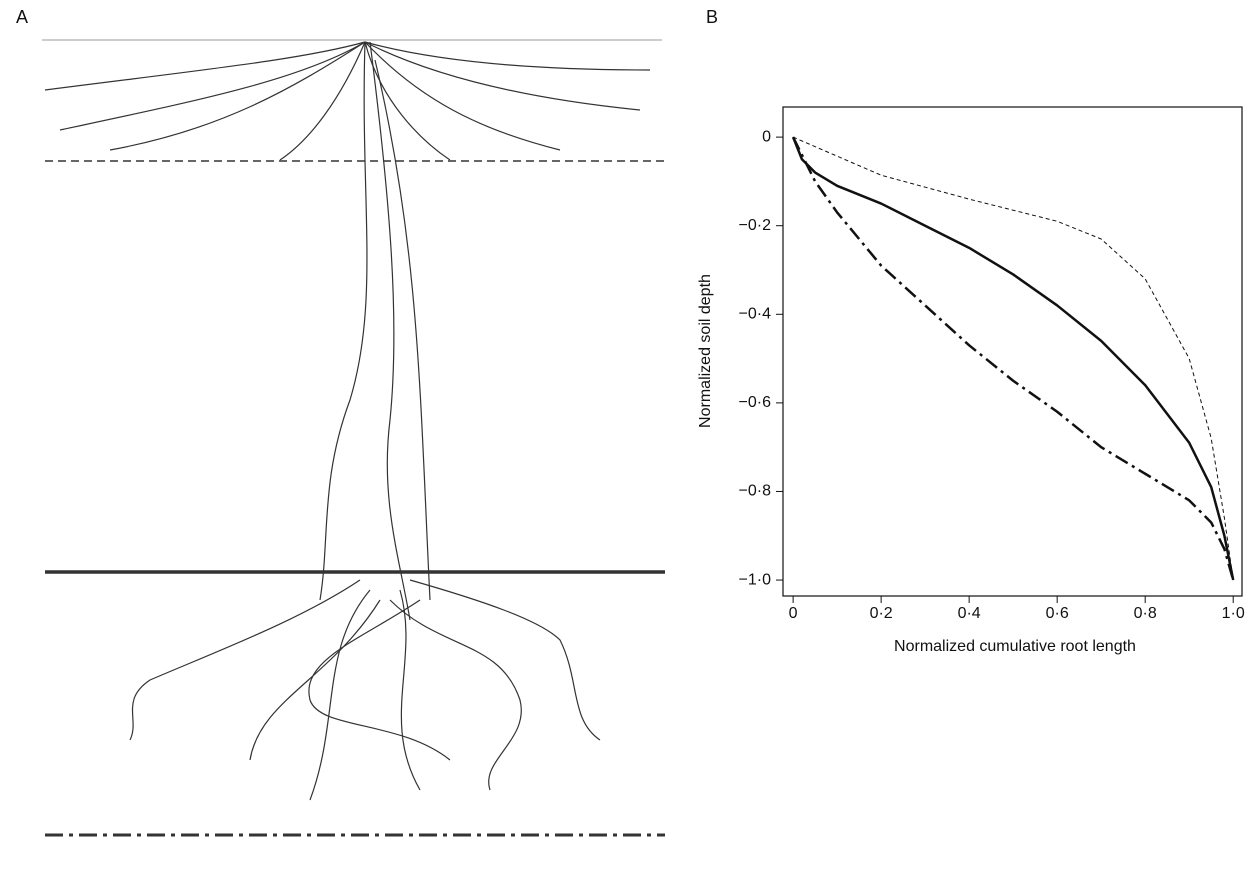 The width and height of the screenshot is (1254, 869). I want to click on panel-label: A, so click(22, 17).